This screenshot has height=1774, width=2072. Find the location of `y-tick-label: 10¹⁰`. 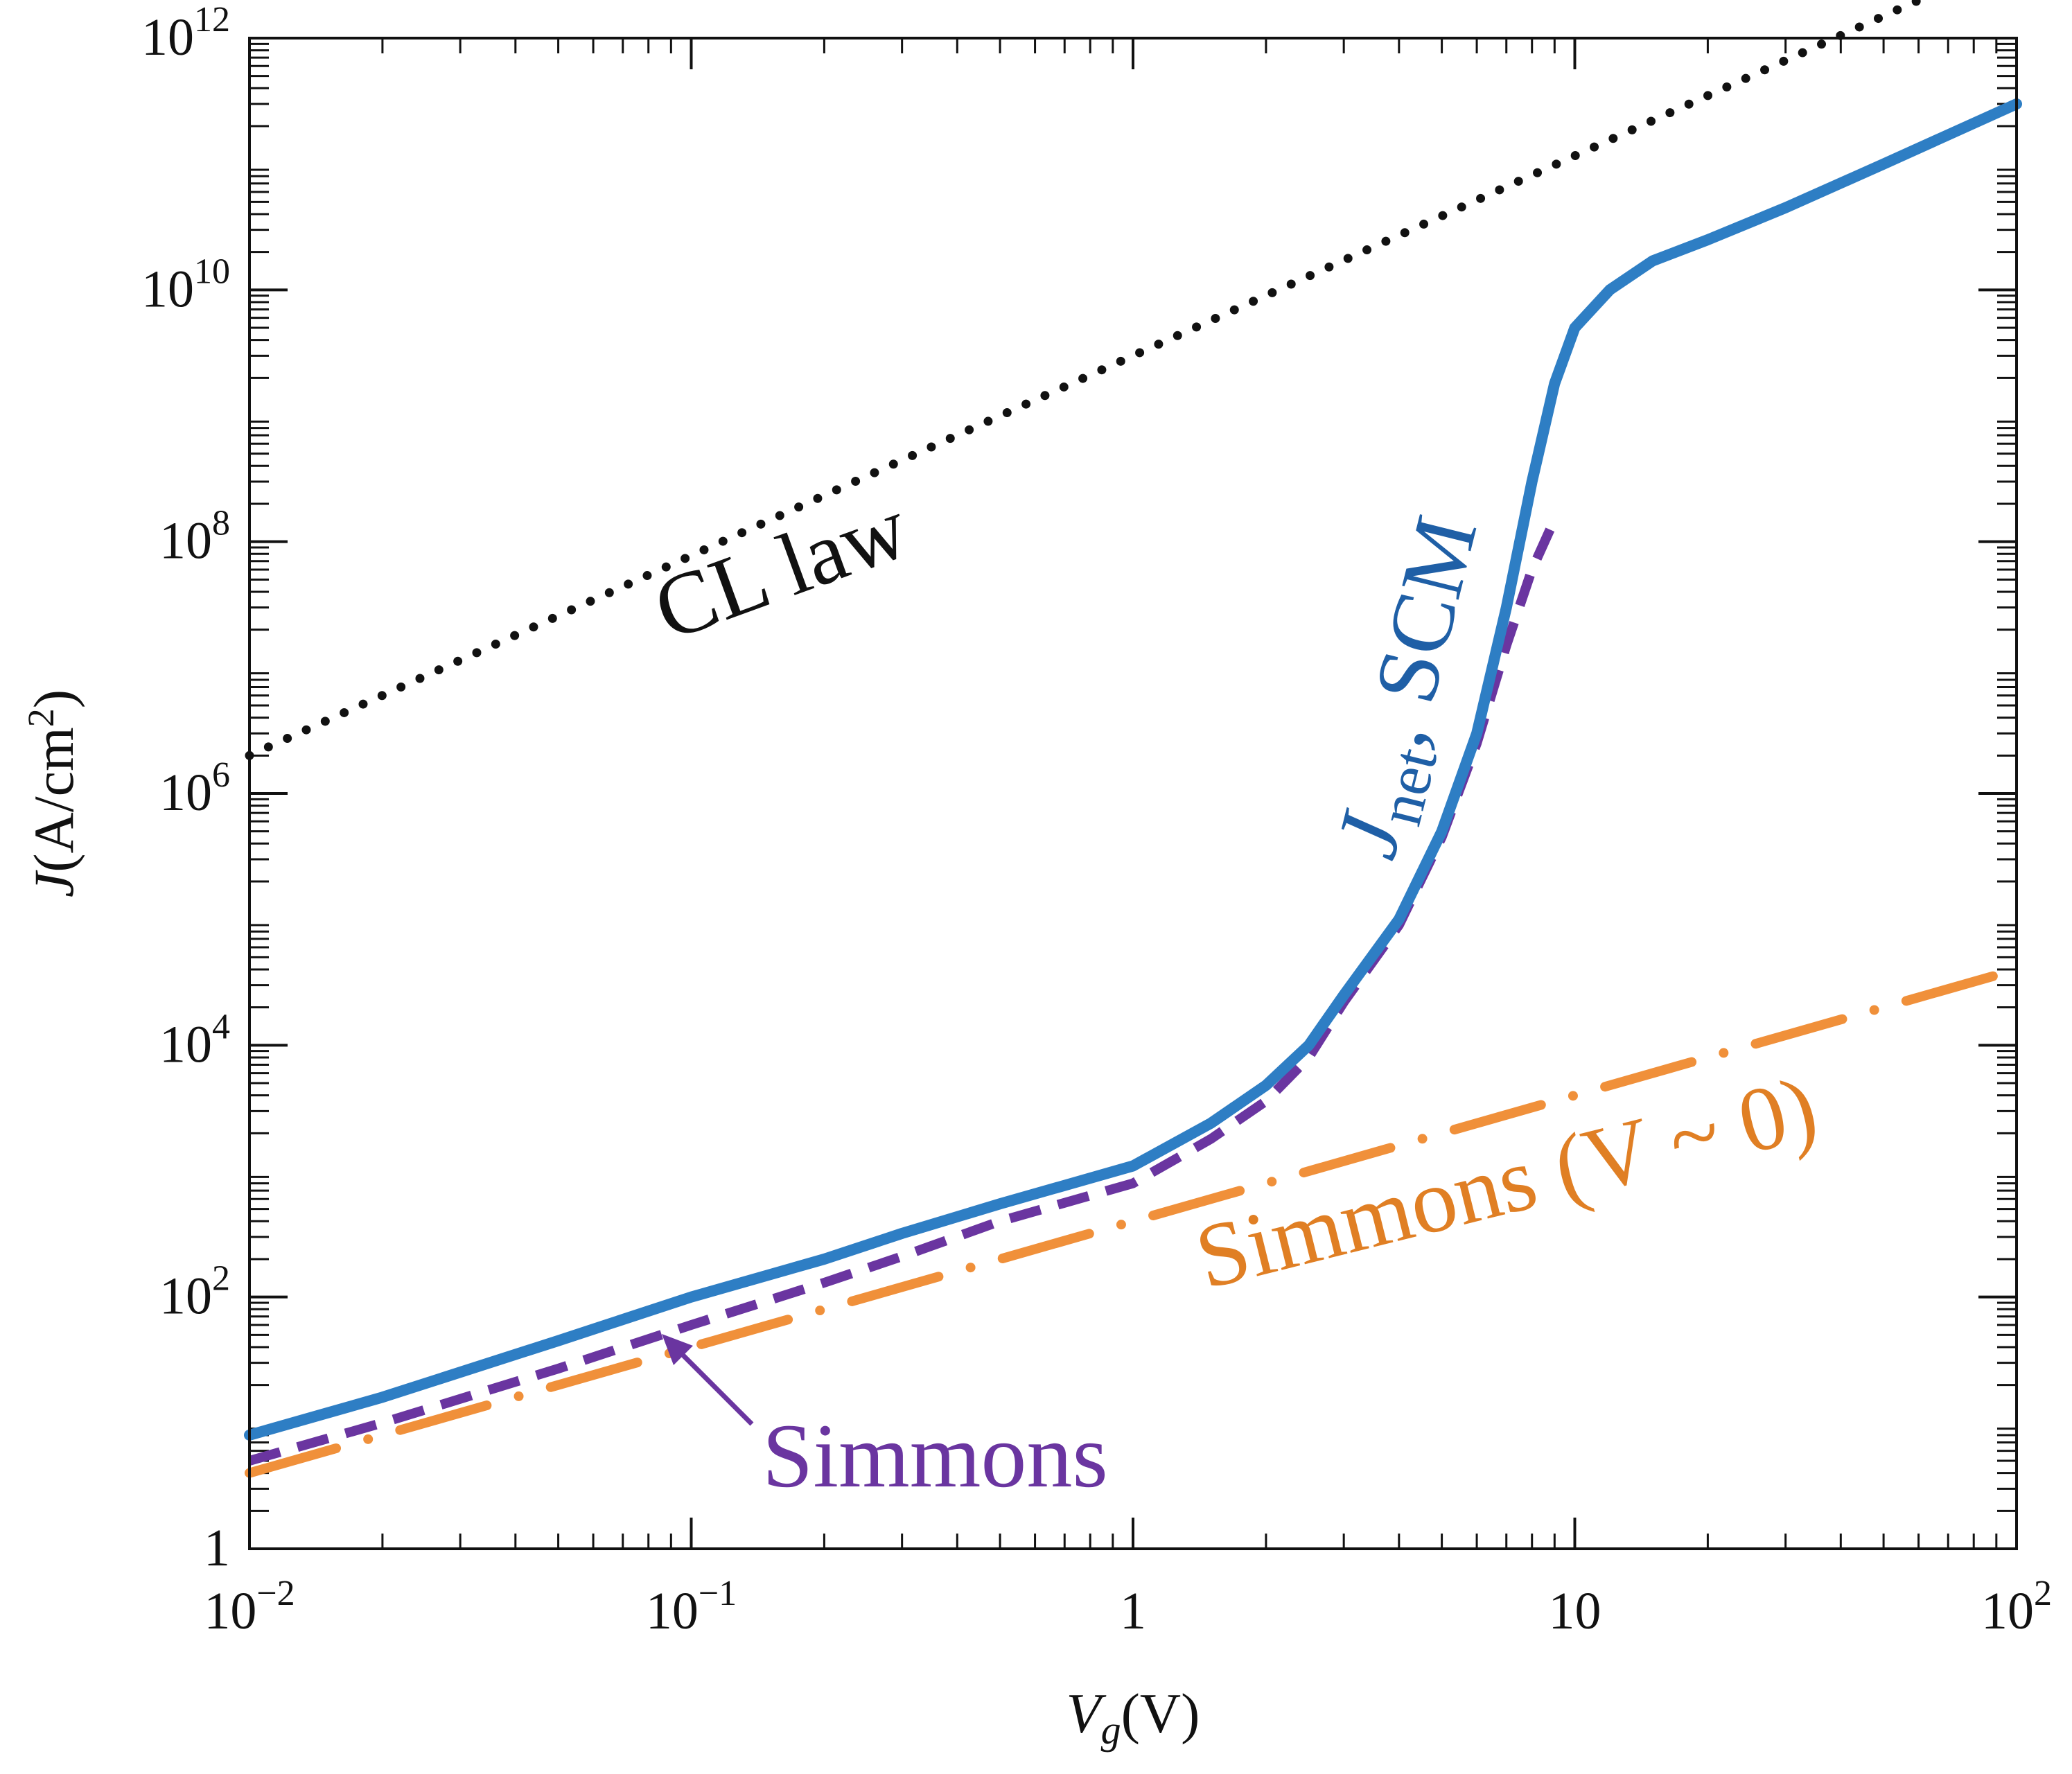

y-tick-label: 10¹⁰ is located at coordinates (186, 285).